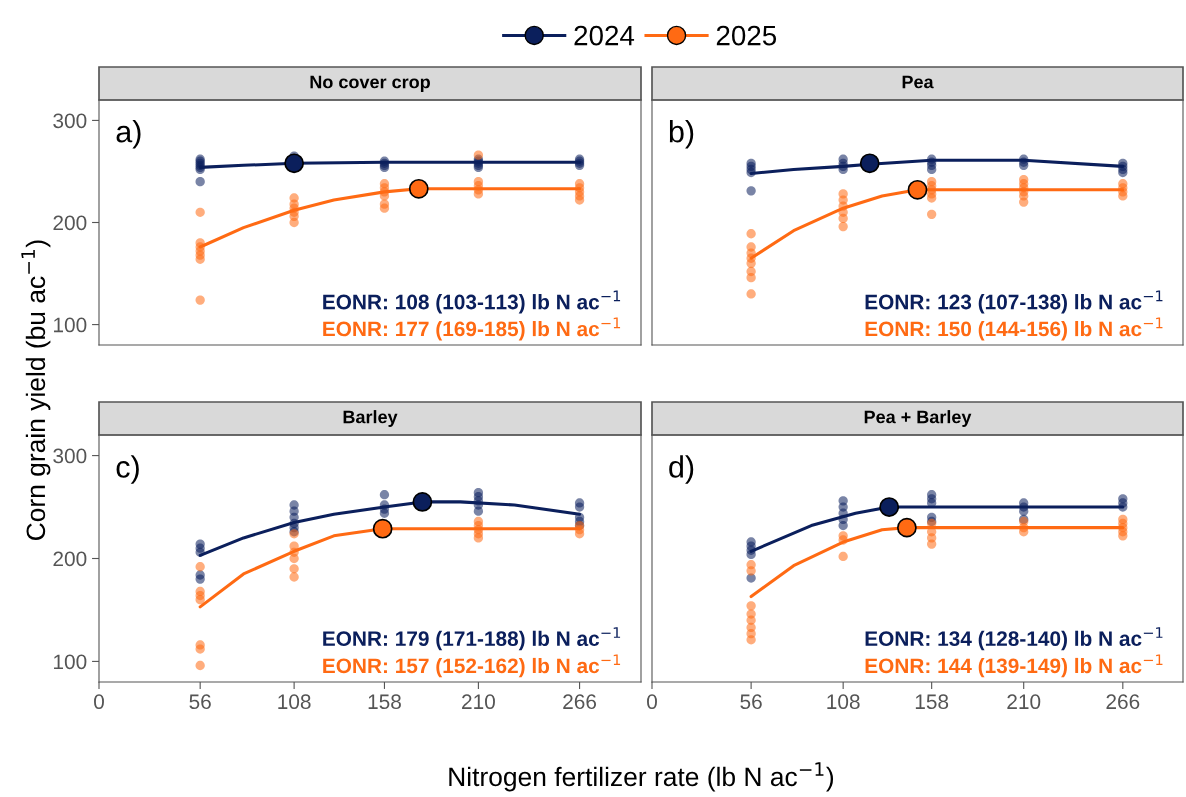 The height and width of the screenshot is (797, 1186). What do you see at coordinates (746, 35) in the screenshot?
I see `legend-label: 2025` at bounding box center [746, 35].